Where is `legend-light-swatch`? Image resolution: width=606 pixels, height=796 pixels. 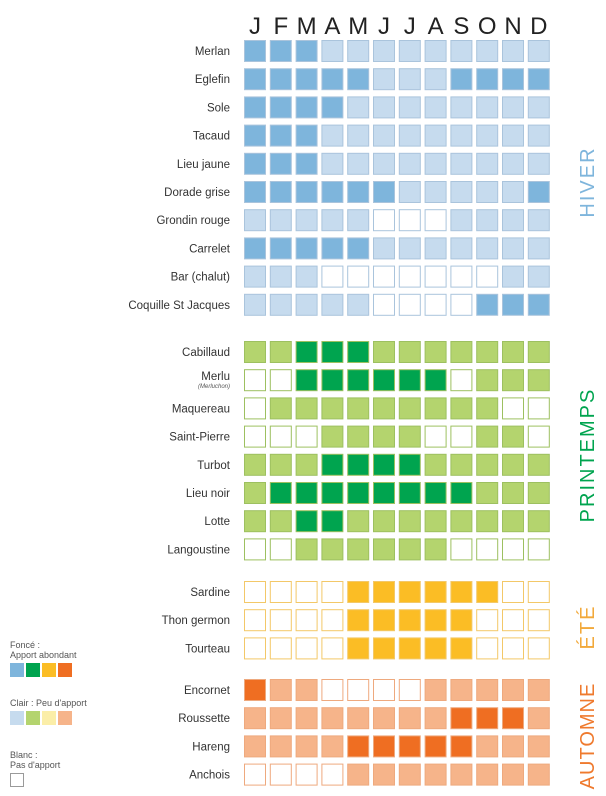
legend-light-swatch is located at coordinates (65, 718).